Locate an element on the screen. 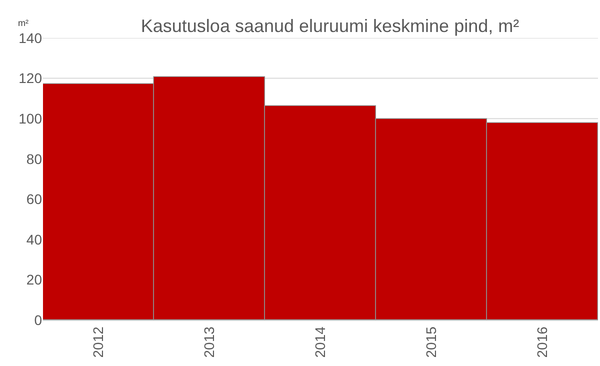  y-tick-label: 120 is located at coordinates (30, 78).